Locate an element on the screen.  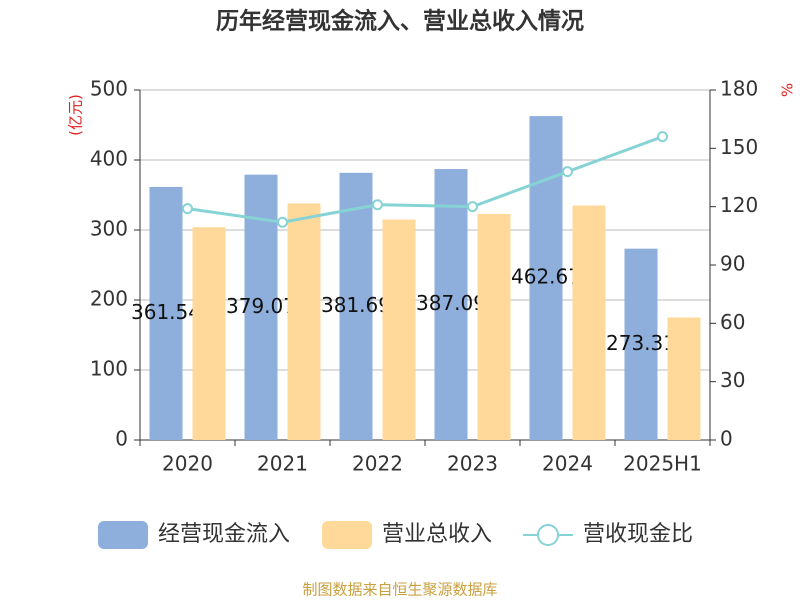
y-tick-label: 200 is located at coordinates (109, 299).